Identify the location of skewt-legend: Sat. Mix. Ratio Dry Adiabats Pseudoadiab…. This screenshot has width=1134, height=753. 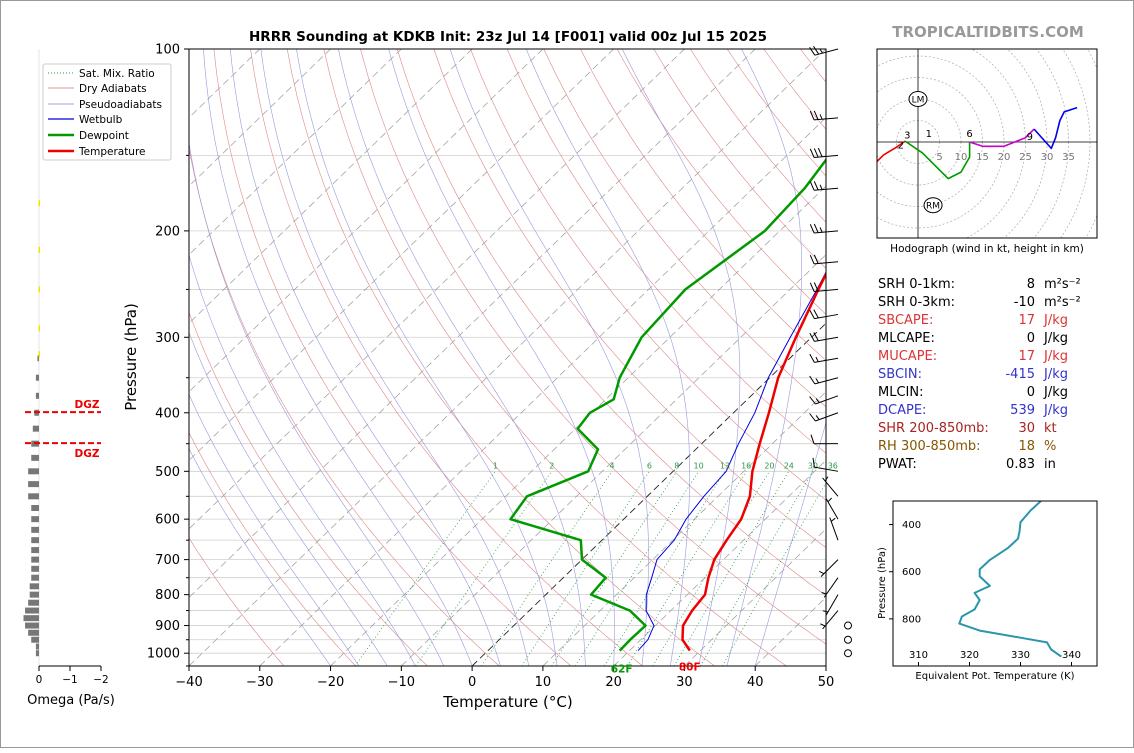
(107, 112).